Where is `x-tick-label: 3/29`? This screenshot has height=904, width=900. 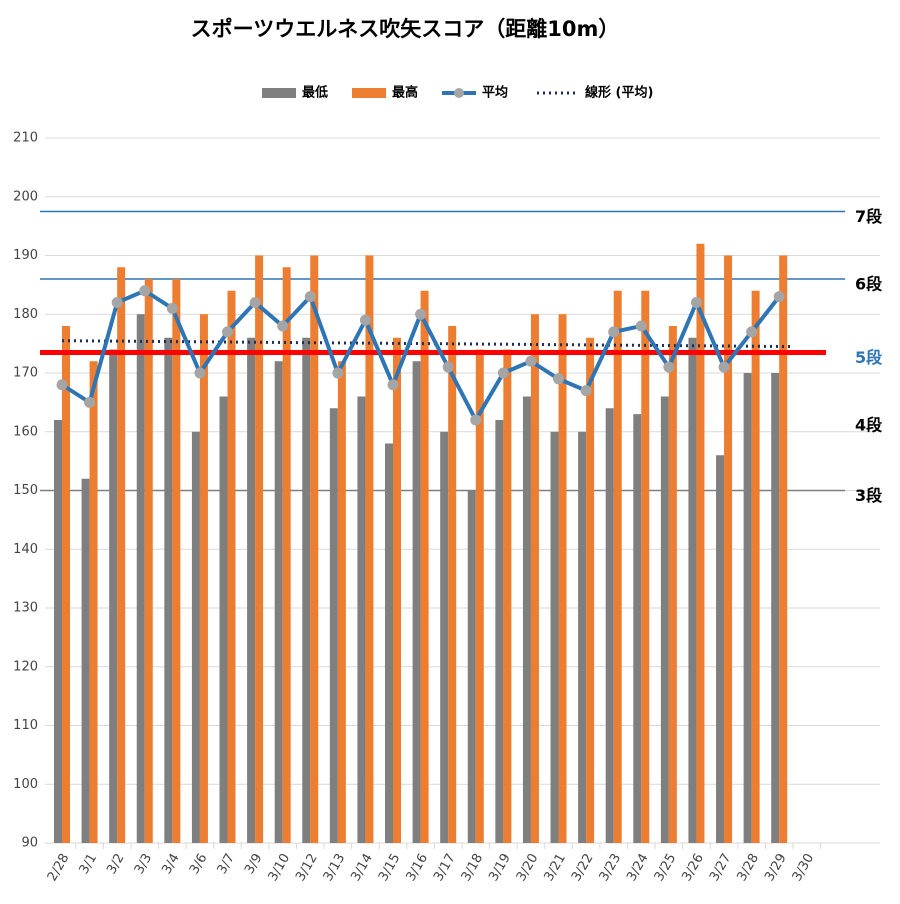
x-tick-label: 3/29 is located at coordinates (776, 867).